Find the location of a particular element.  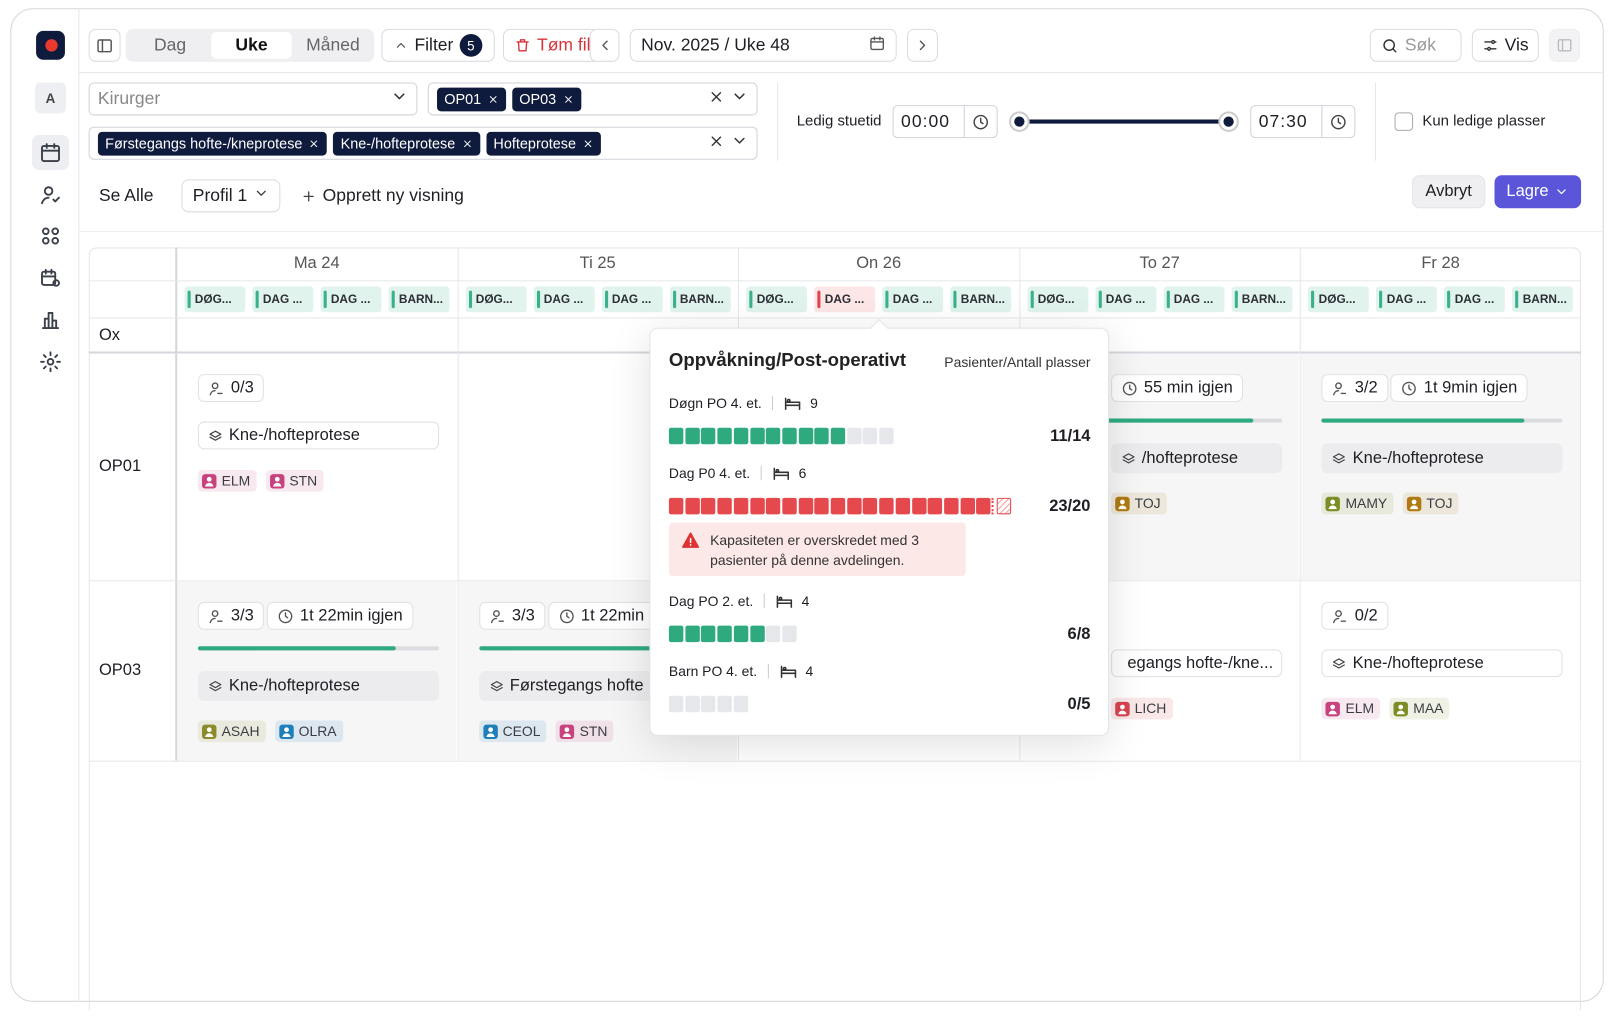

cancel-button: Avbryt is located at coordinates (1449, 192).